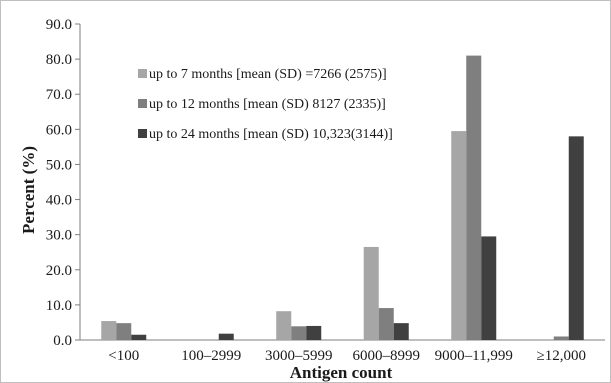 This screenshot has width=611, height=383. I want to click on y-axis: 0.0 10.0 20.0 30.0 40.0 50.0 60.0 70.0 80.0 90.0, so click(63, 183).